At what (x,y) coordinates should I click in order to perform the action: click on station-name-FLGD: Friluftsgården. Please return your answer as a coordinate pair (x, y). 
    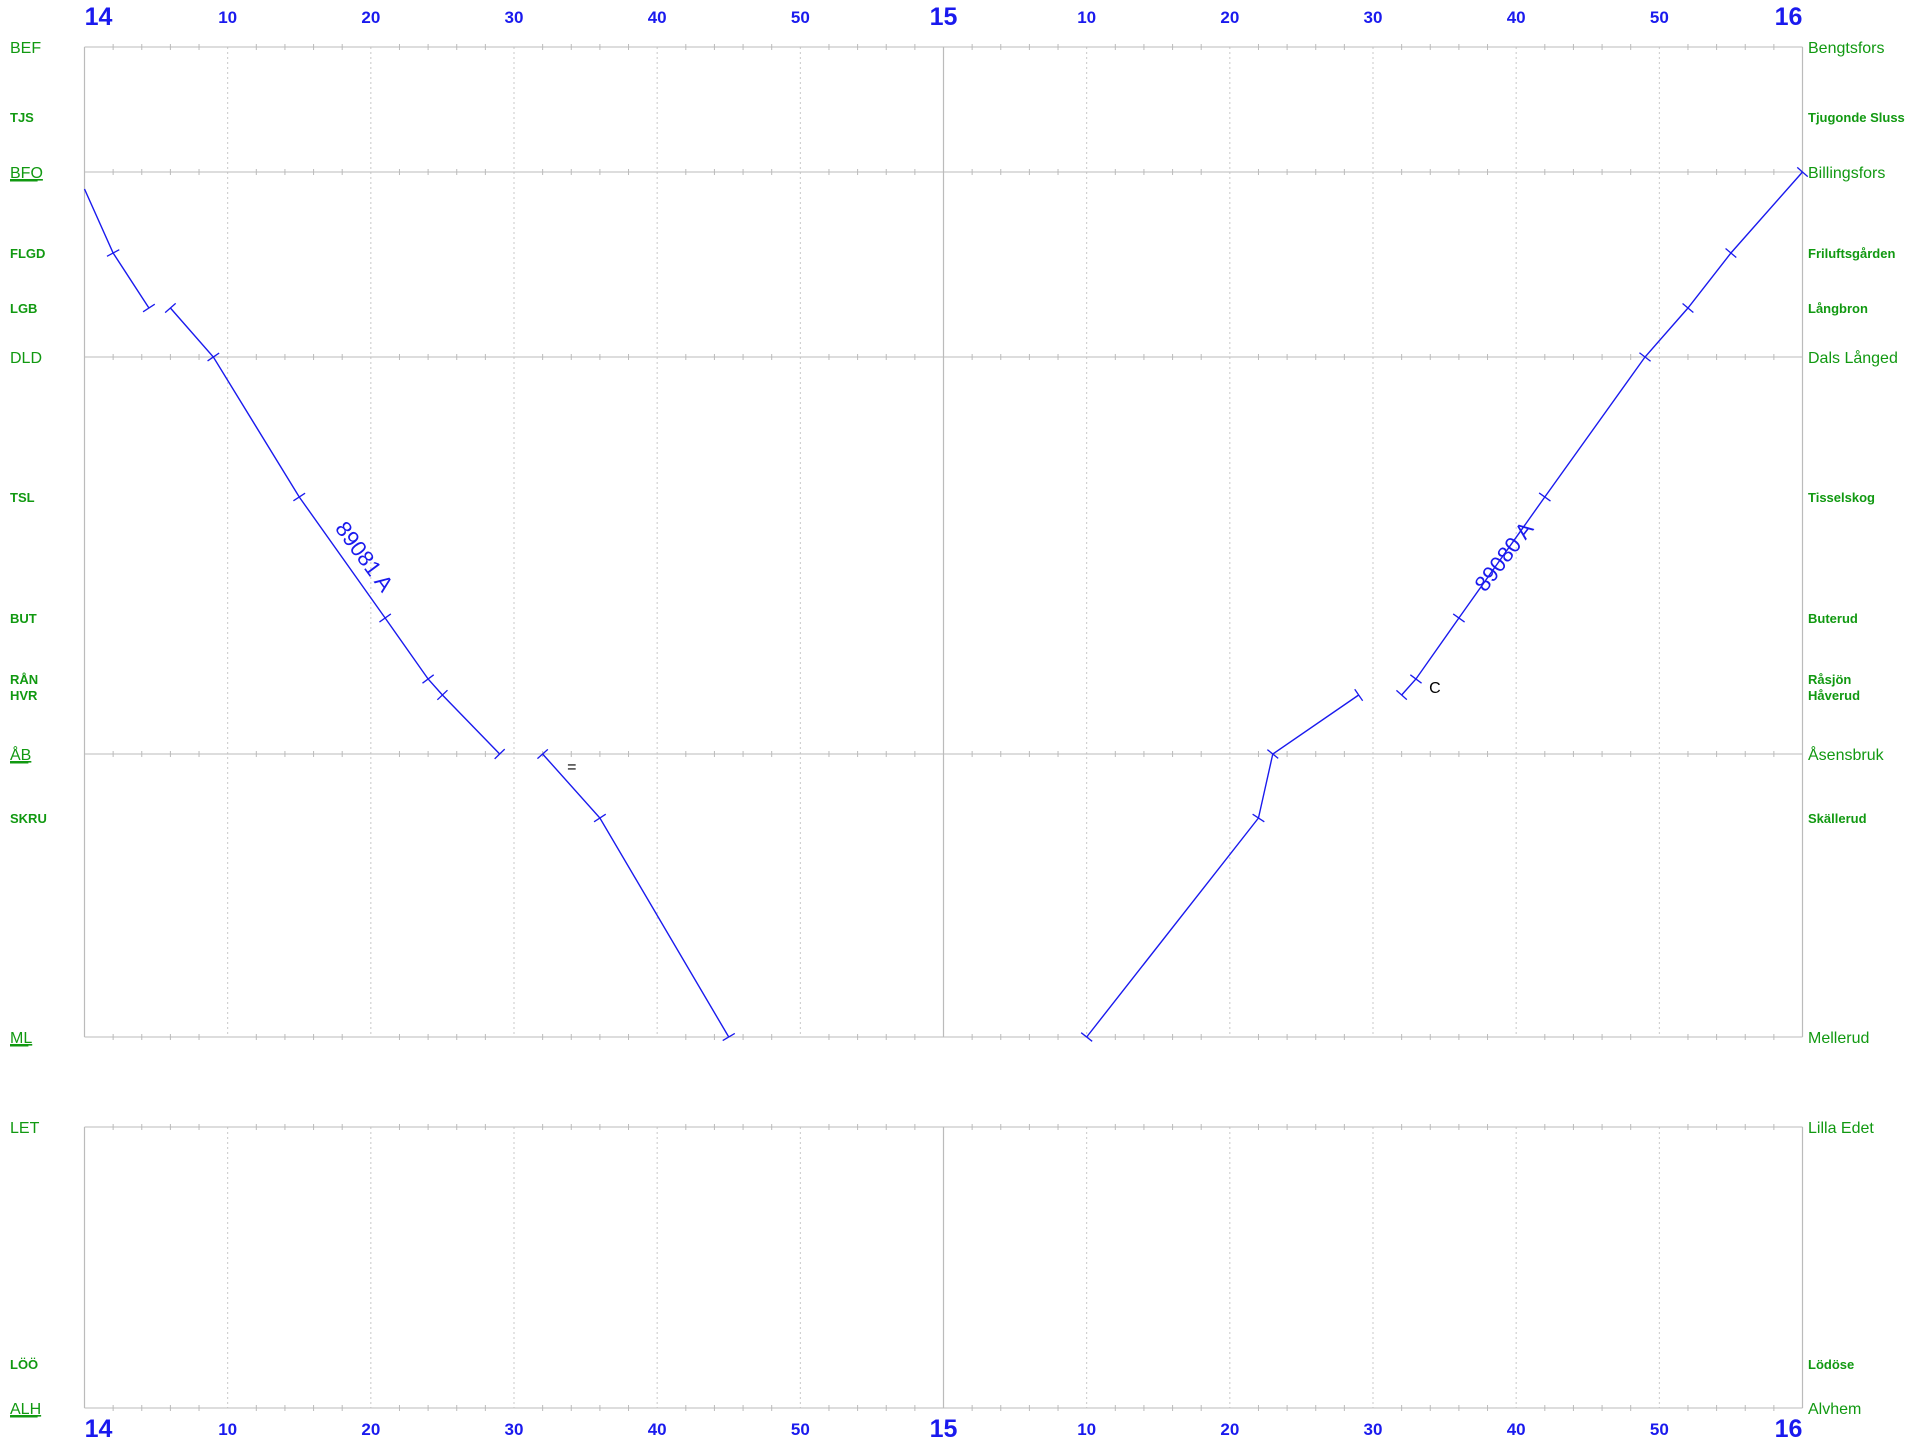
    Looking at the image, I should click on (1851, 253).